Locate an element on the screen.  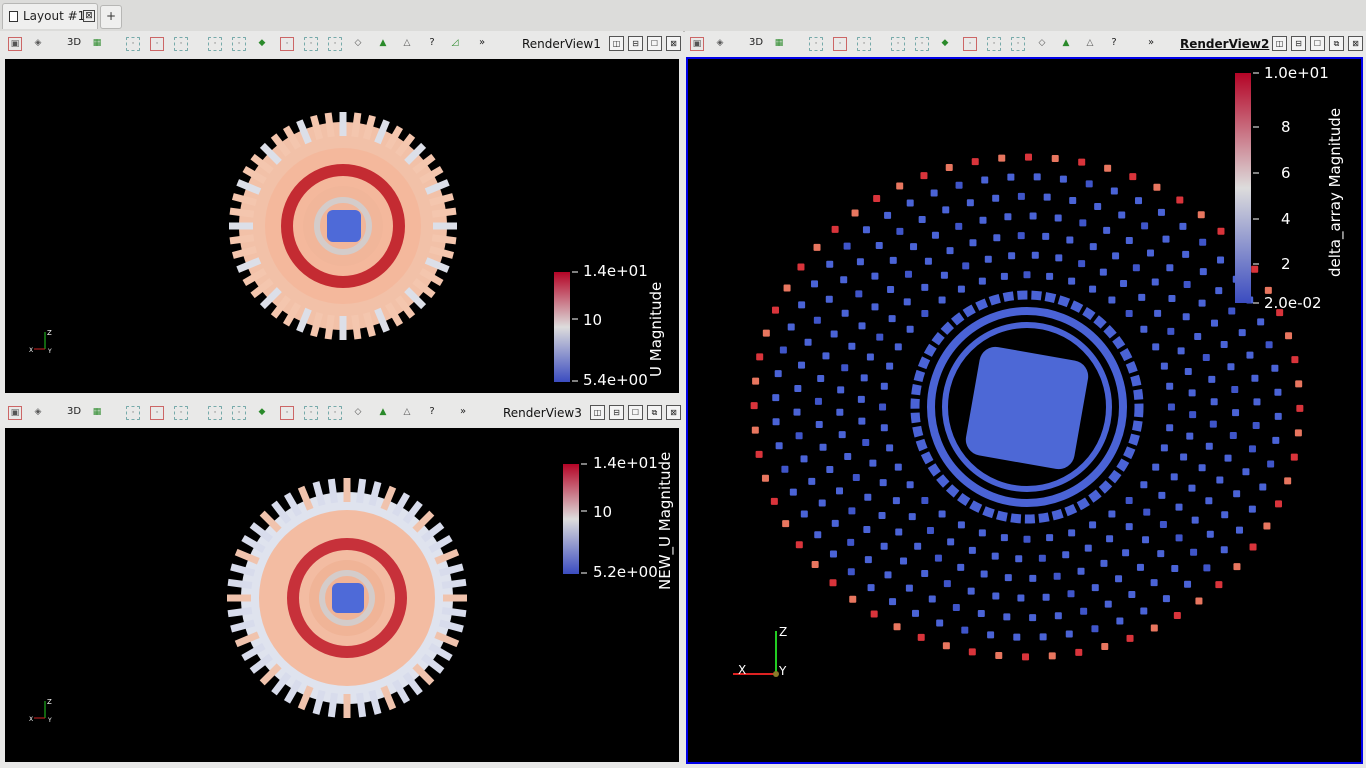
find-data-icon: ◿ is located at coordinates (455, 43).